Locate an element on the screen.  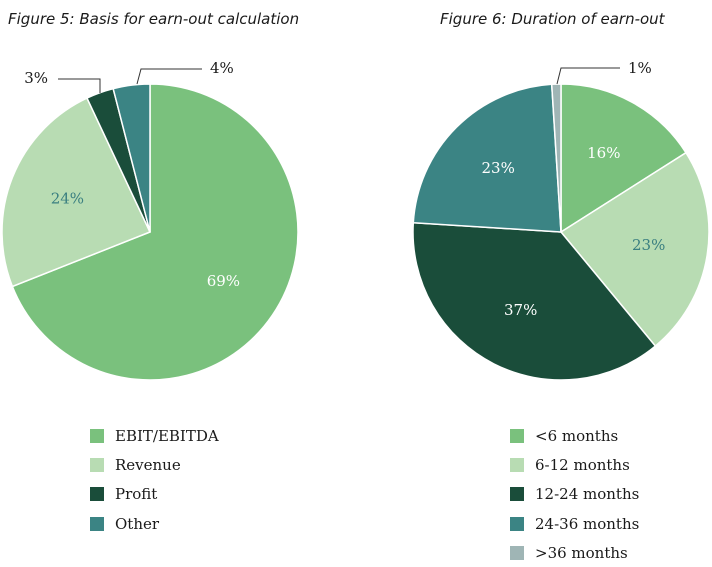
legend-item-gt-36-months: >36 months is located at coordinates (574, 552).